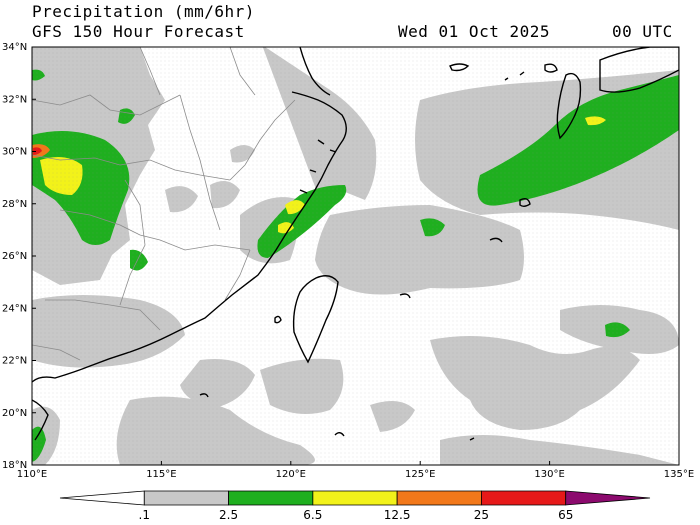 The height and width of the screenshot is (525, 700). I want to click on latitude-axis: 18°N 20°N 22°N 24°N 26°N 28°N 30°N 32°N 34°N, so click(19, 256).